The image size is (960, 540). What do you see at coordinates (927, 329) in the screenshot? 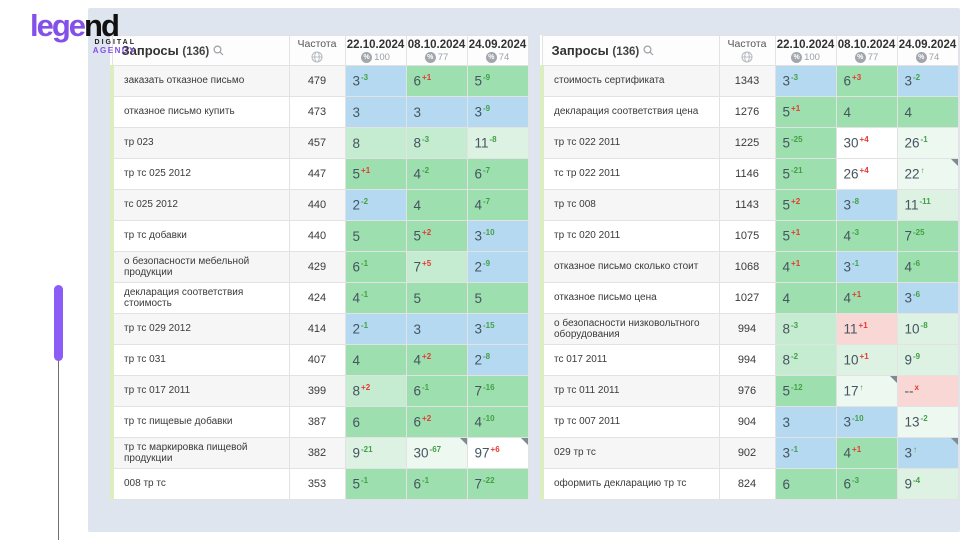
I see `position-cell: 10-8` at bounding box center [927, 329].